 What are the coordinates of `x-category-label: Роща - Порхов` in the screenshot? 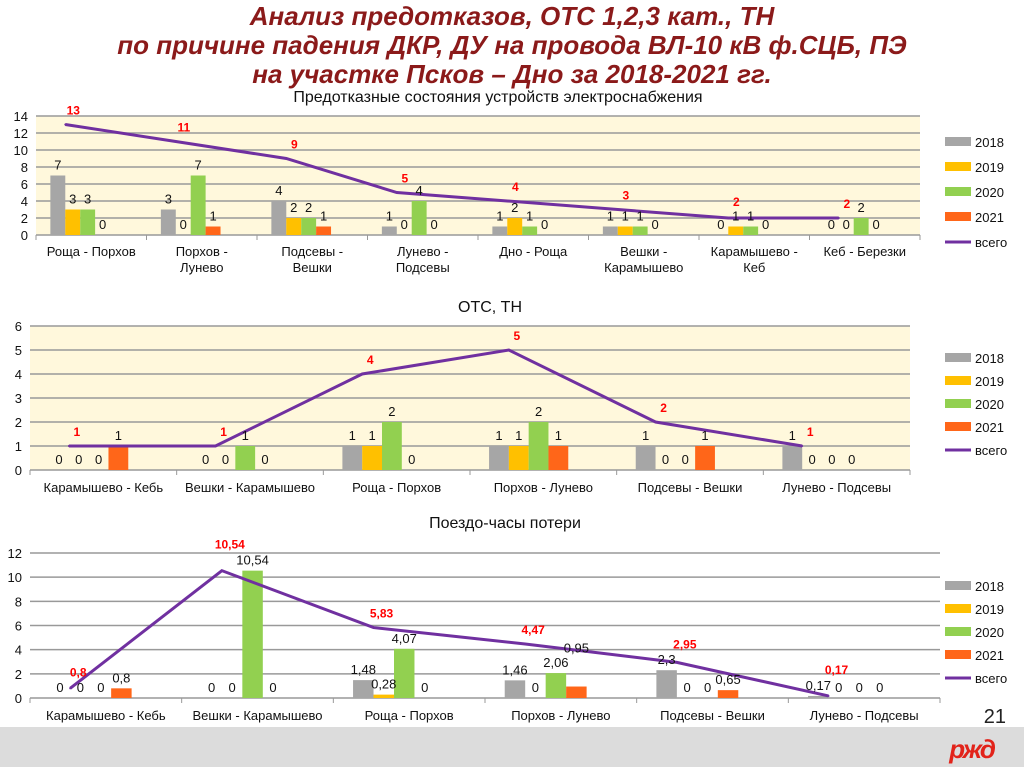 It's located at (91, 251).